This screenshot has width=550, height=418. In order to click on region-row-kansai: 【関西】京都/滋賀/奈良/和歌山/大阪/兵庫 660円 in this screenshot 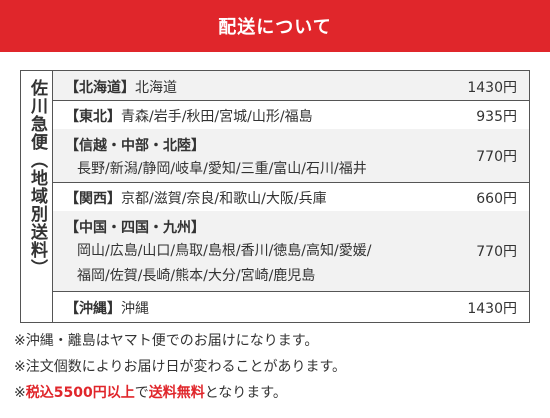, I will do `click(291, 197)`.